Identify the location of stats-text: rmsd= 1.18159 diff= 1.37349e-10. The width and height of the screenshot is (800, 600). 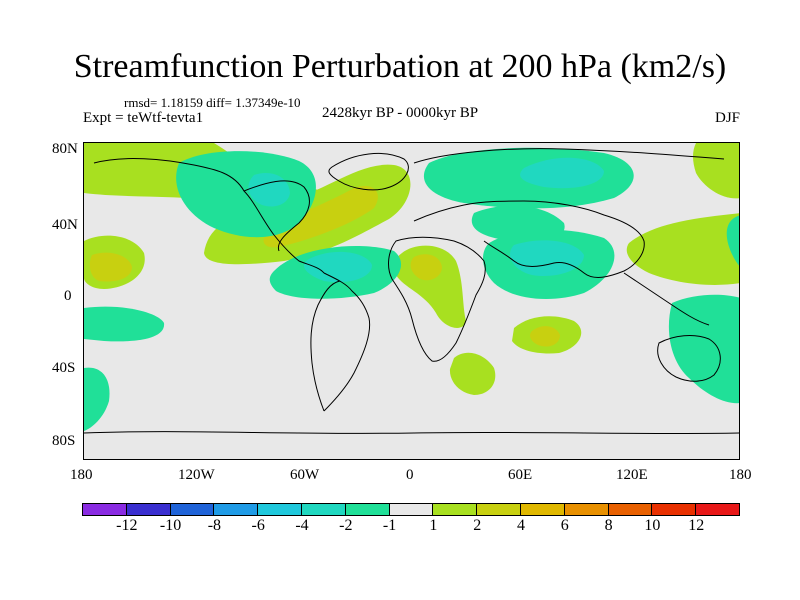
(212, 102).